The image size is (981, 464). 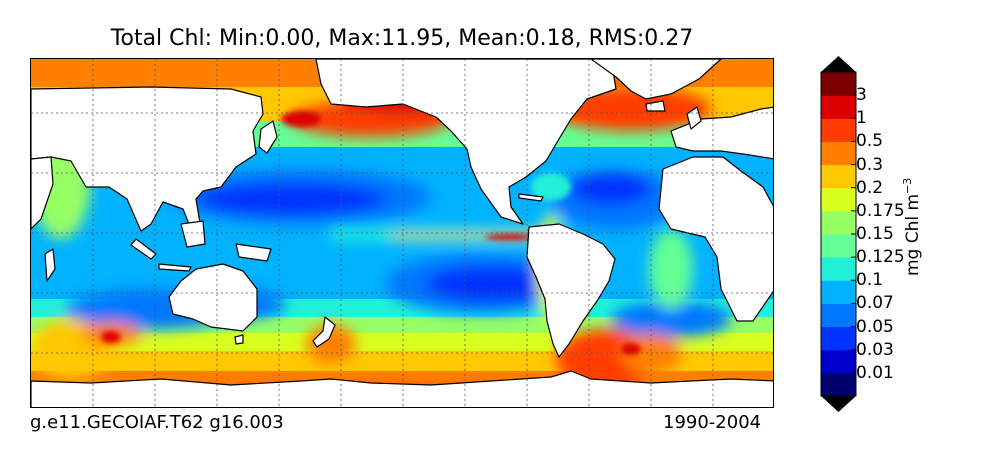 What do you see at coordinates (870, 280) in the screenshot?
I see `colorbar-tick-label: 0.1` at bounding box center [870, 280].